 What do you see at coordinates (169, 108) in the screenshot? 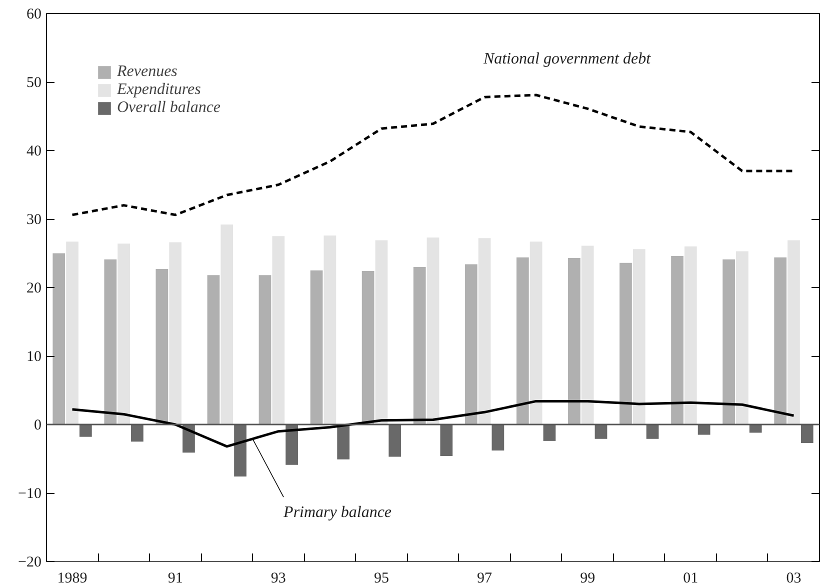
I see `legend-label: Overall balance` at bounding box center [169, 108].